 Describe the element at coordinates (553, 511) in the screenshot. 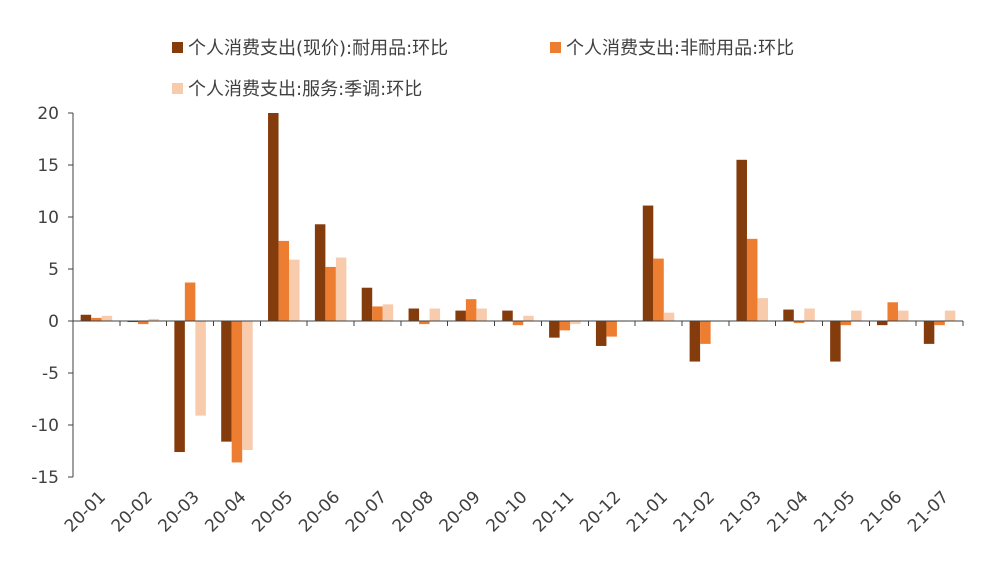

I see `x-tick-label: 20-11` at that location.